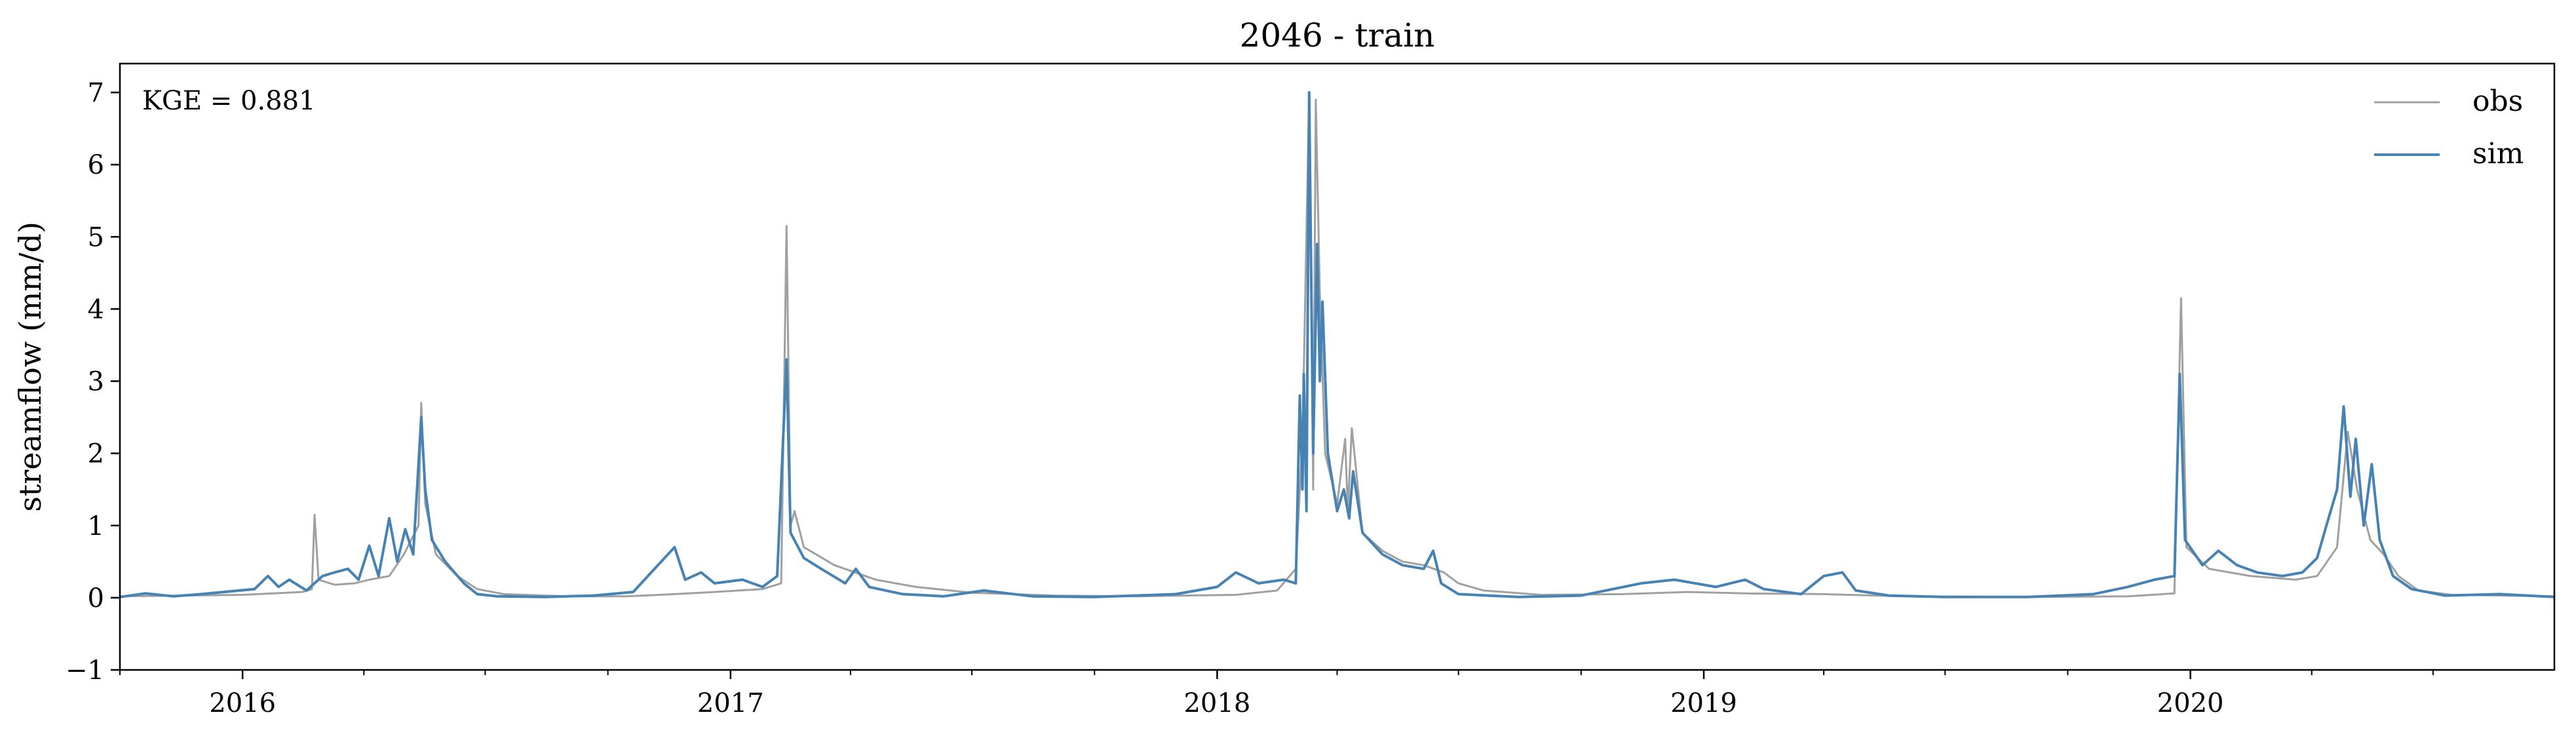 This screenshot has width=2576, height=742. I want to click on y-tick-label: 4, so click(96, 309).